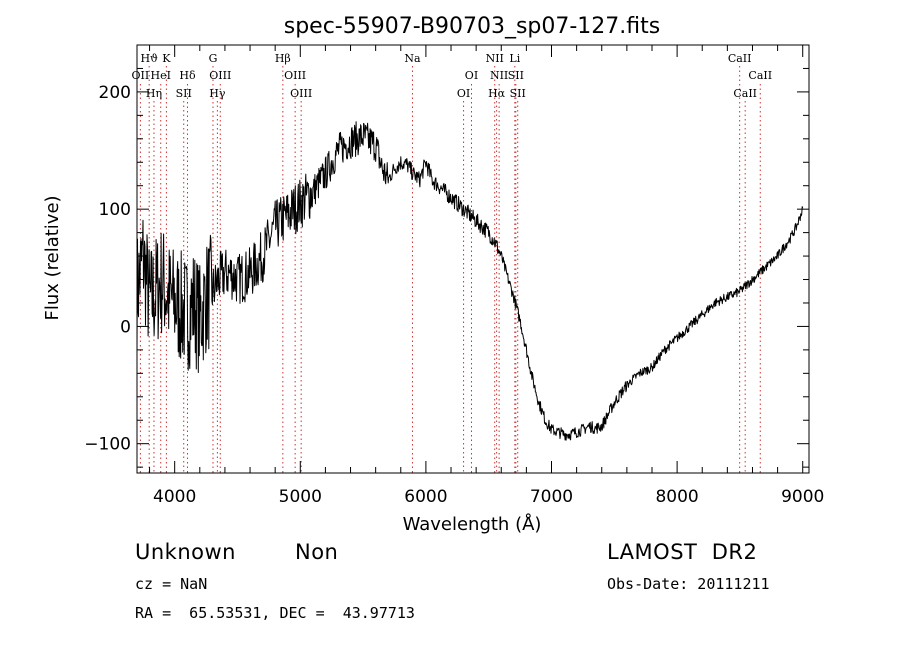 This screenshot has width=900, height=650. Describe the element at coordinates (166, 58) in the screenshot. I see `line-marker-label-1: K` at that location.